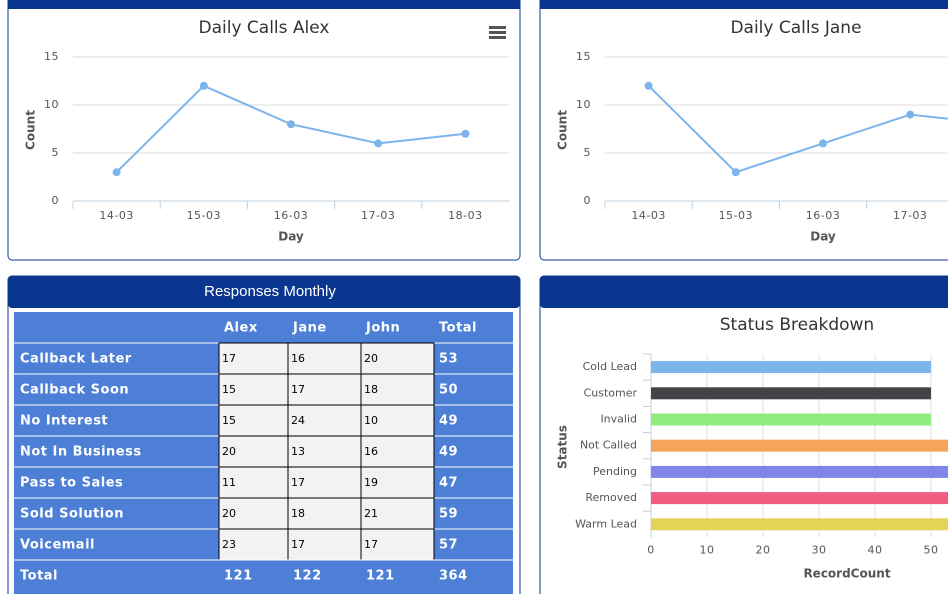 This screenshot has height=594, width=948. What do you see at coordinates (453, 576) in the screenshot?
I see `cell-value: 364` at bounding box center [453, 576].